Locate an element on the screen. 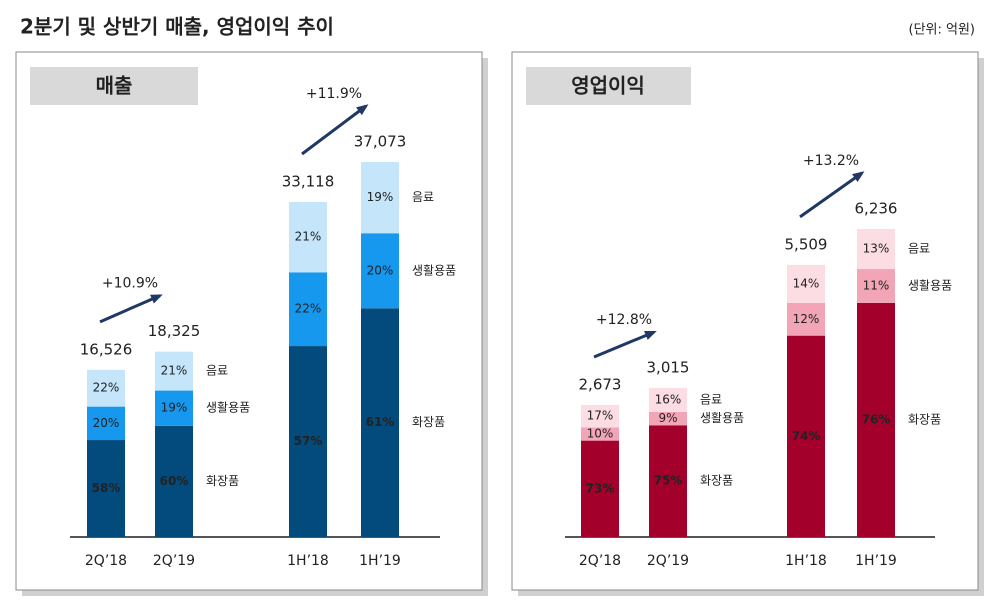 This screenshot has height=609, width=1000. panel-title: 매출 is located at coordinates (114, 86).